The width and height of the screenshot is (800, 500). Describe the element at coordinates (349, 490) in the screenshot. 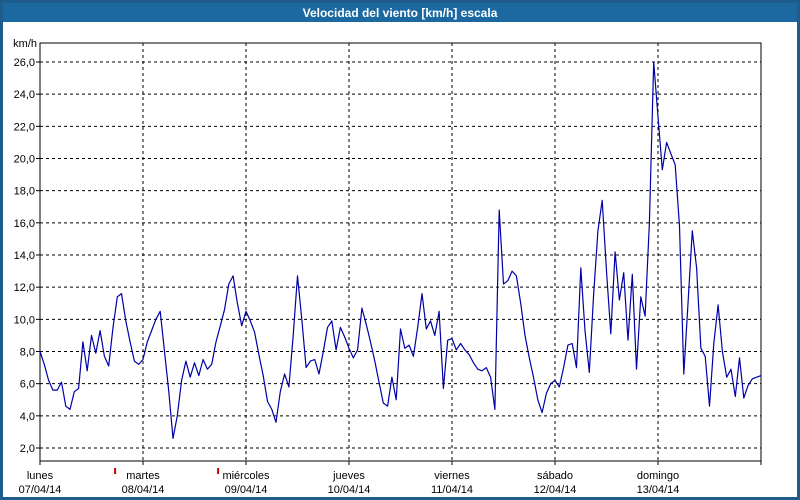

I see `day-date-label: 10/04/14` at that location.